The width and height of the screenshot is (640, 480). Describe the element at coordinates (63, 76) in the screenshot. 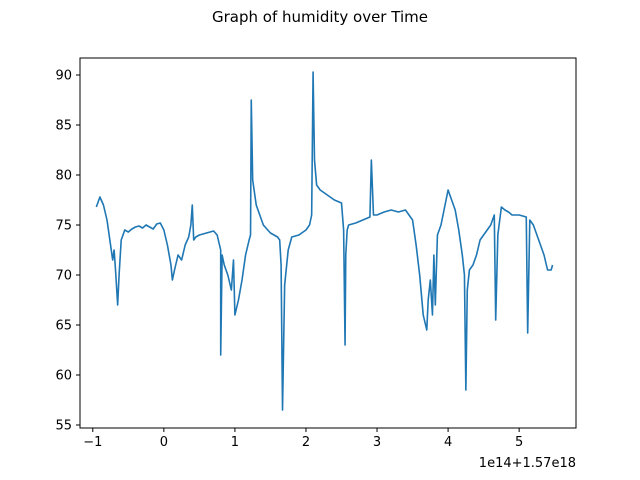

I see `y-tick-label: 90` at that location.